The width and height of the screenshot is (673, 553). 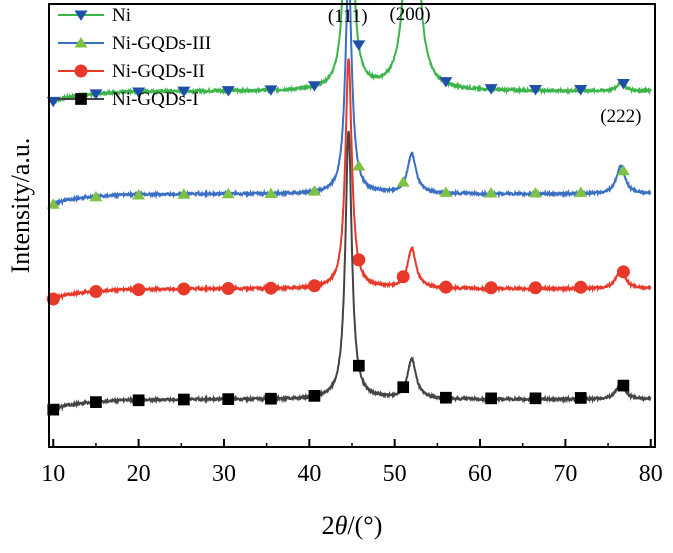 I want to click on x-tick-label: 70, so click(x=565, y=474).